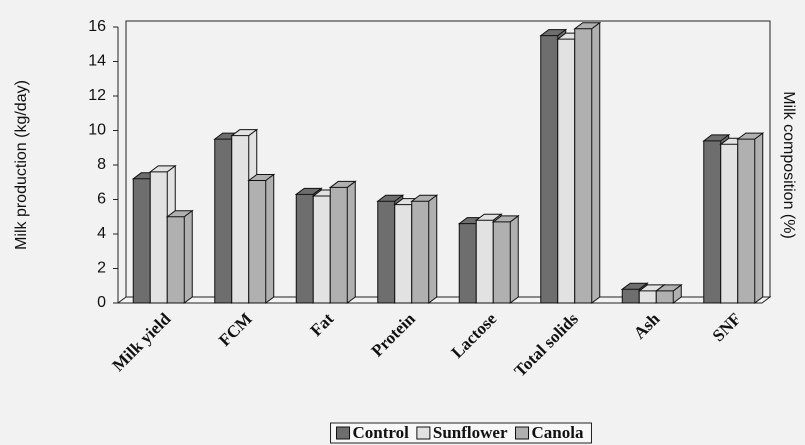 Image resolution: width=805 pixels, height=445 pixels. I want to click on y-tick-label: 16, so click(97, 26).